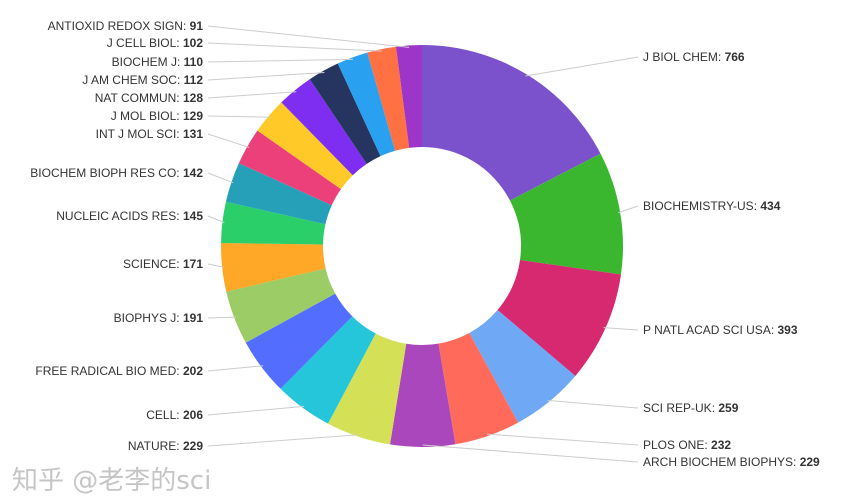 The width and height of the screenshot is (863, 500). What do you see at coordinates (136, 134) in the screenshot?
I see `slice-name: INT J MOL SCI` at bounding box center [136, 134].